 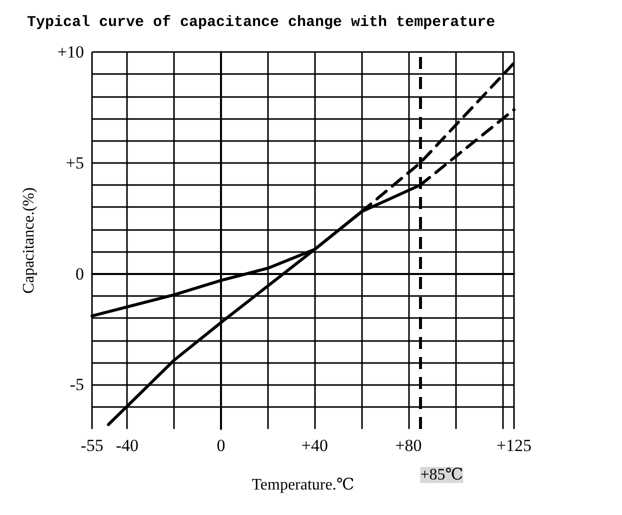 What do you see at coordinates (70, 52) in the screenshot?
I see `y-tick-label: +10` at bounding box center [70, 52].